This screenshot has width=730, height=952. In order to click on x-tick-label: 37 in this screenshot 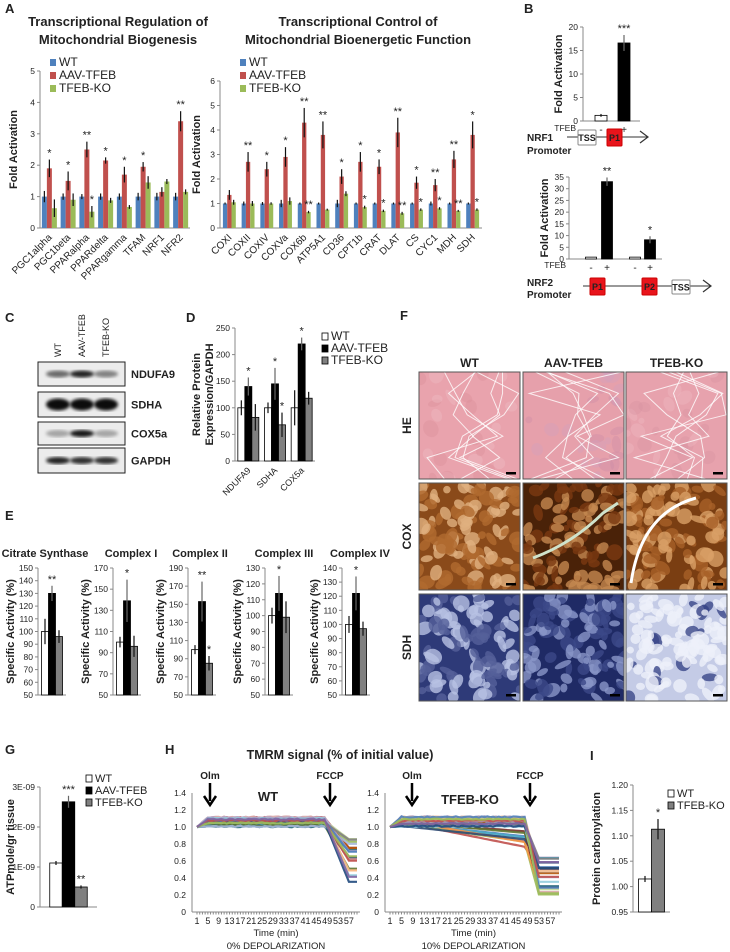, I will do `click(295, 921)`.